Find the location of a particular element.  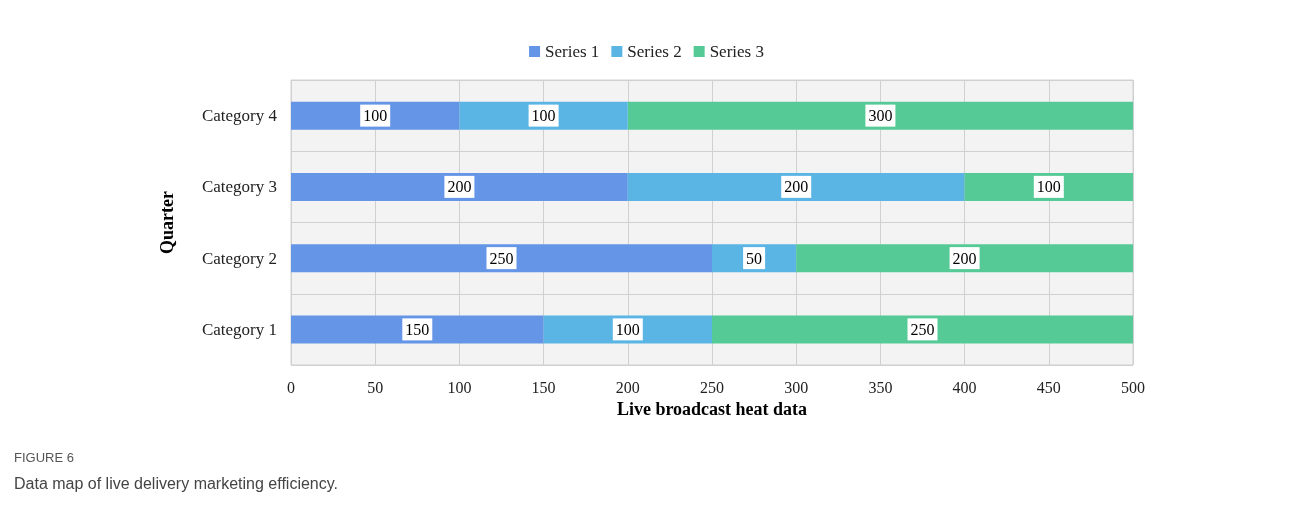

legend-label: Series 2 is located at coordinates (654, 51).